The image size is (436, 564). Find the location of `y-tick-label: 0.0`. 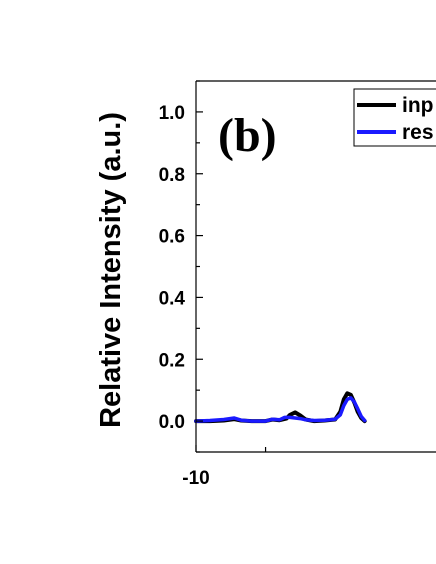

y-tick-label: 0.0 is located at coordinates (172, 422).